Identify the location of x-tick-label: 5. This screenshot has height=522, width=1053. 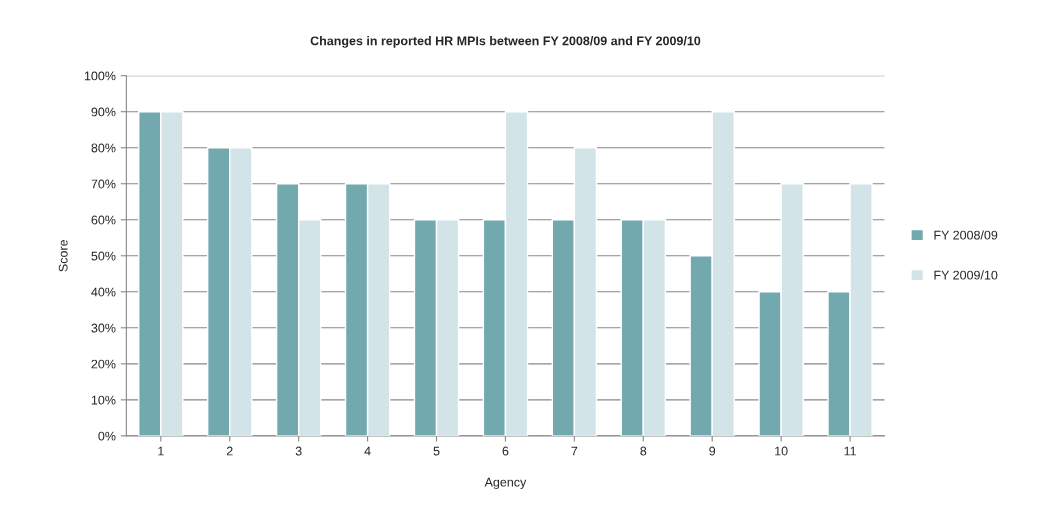
(436, 451).